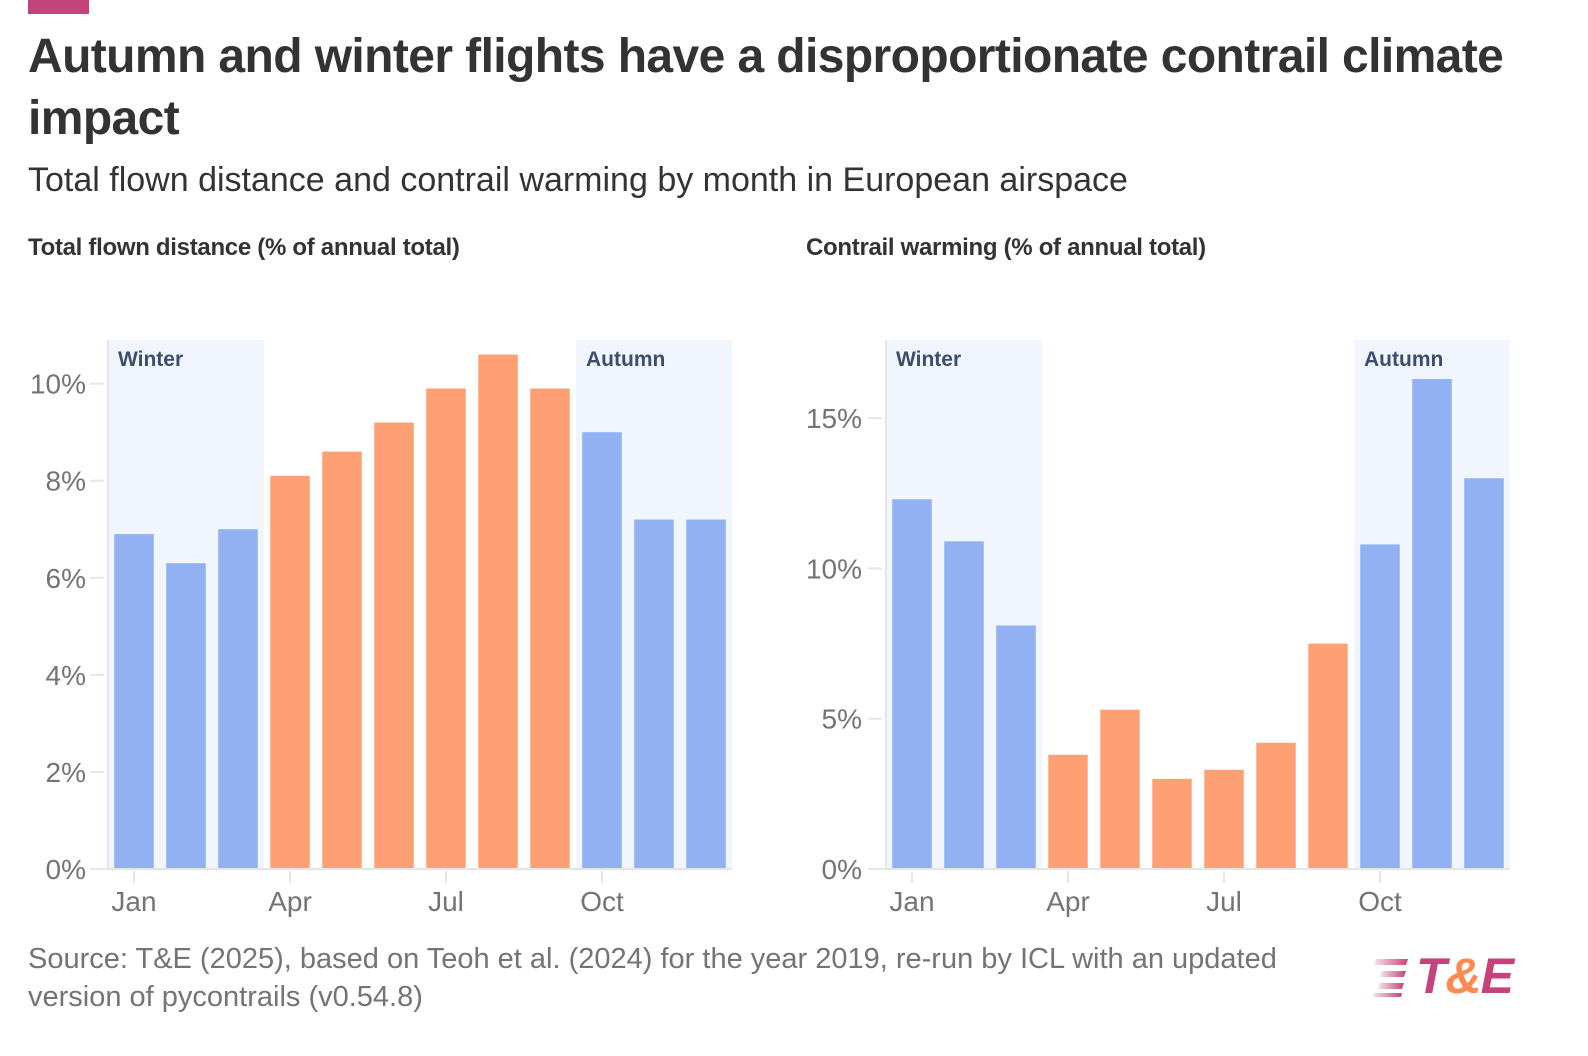 The height and width of the screenshot is (1056, 1588). What do you see at coordinates (964, 705) in the screenshot?
I see `bar-warming-feb` at bounding box center [964, 705].